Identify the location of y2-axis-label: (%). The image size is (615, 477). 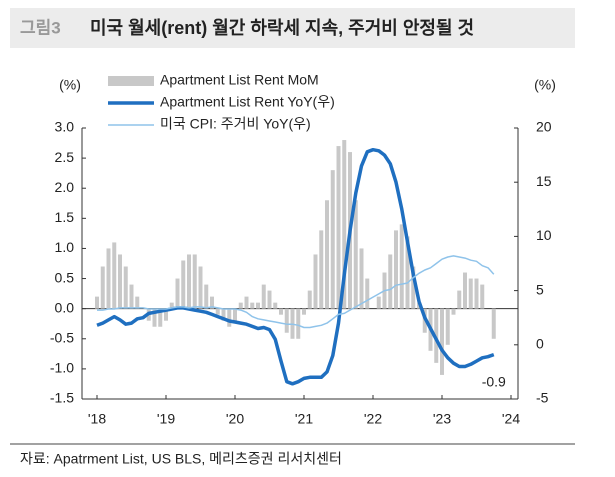
(545, 85).